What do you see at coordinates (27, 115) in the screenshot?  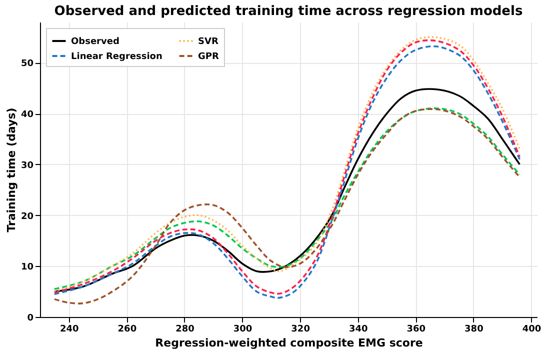 I see `y-tick-label: 40` at bounding box center [27, 115].